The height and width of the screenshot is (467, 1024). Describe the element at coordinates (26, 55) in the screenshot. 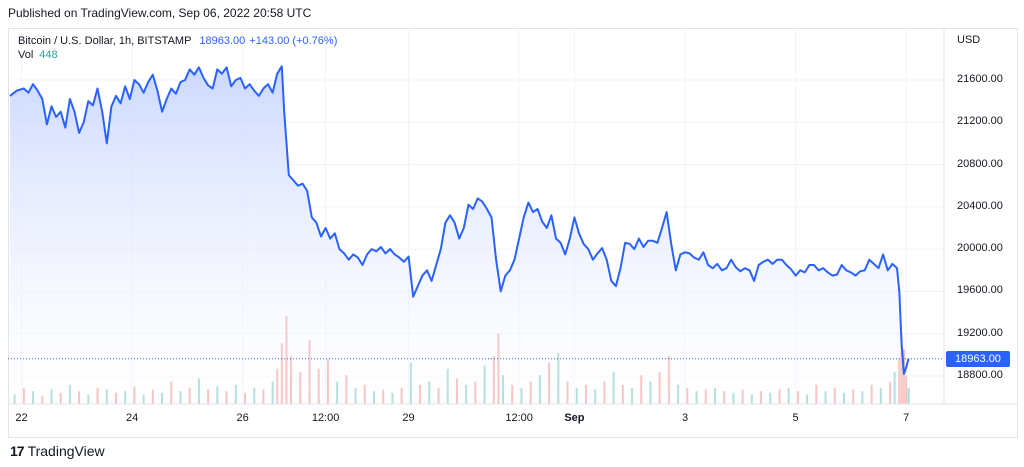

I see `vol-label: Vol` at that location.